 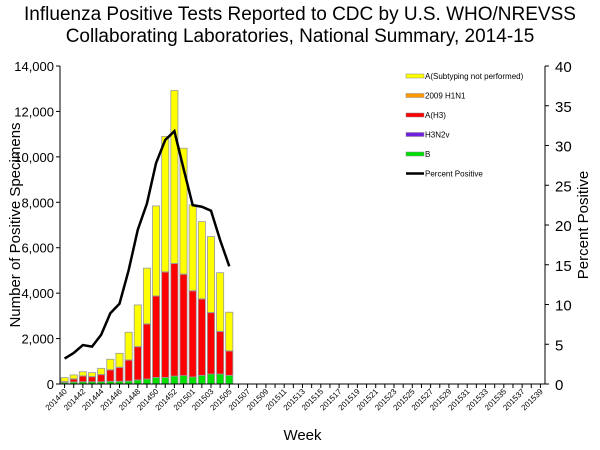 I want to click on y2-axis-label: Percent Positive, so click(x=583, y=225).